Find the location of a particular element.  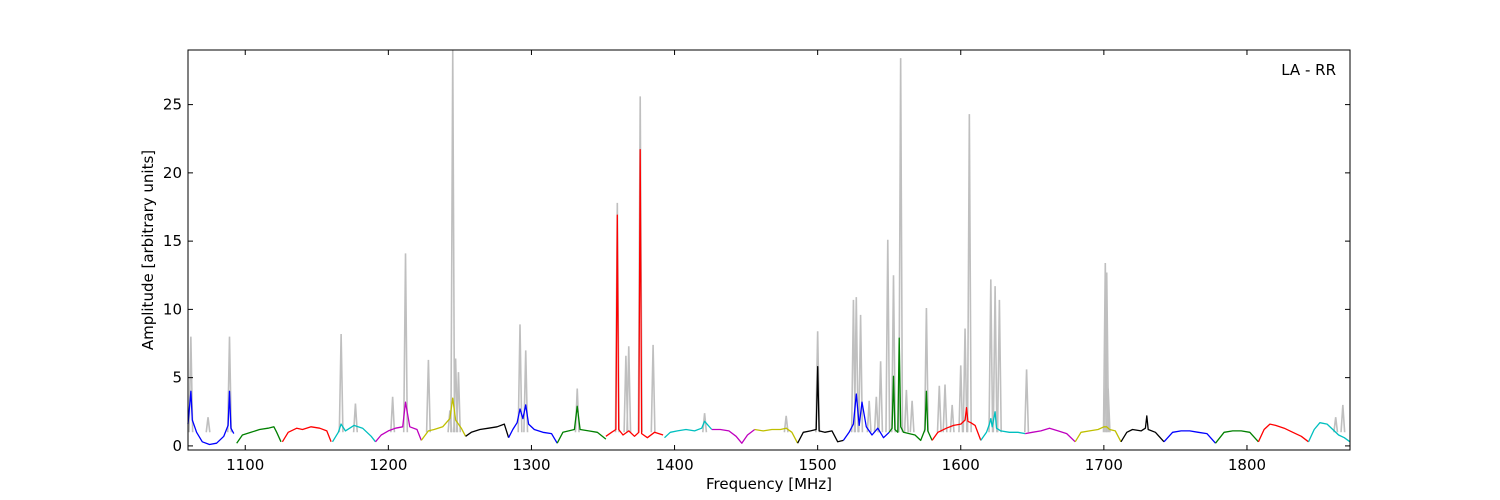

x-tick-label: 1600 is located at coordinates (961, 465).